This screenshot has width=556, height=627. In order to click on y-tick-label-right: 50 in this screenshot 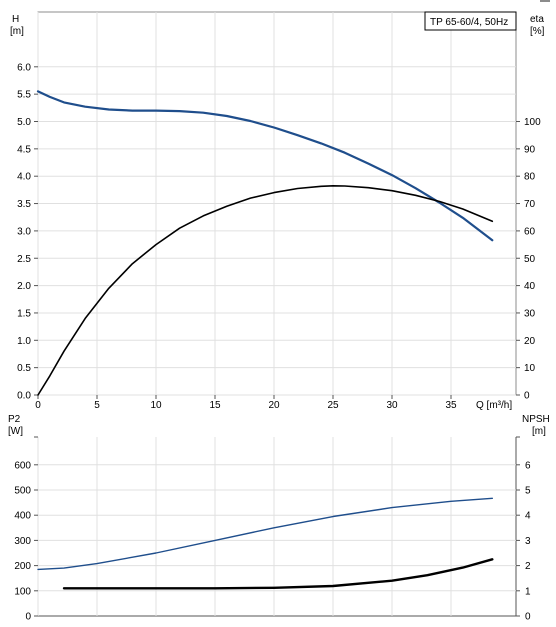, I will do `click(530, 259)`.